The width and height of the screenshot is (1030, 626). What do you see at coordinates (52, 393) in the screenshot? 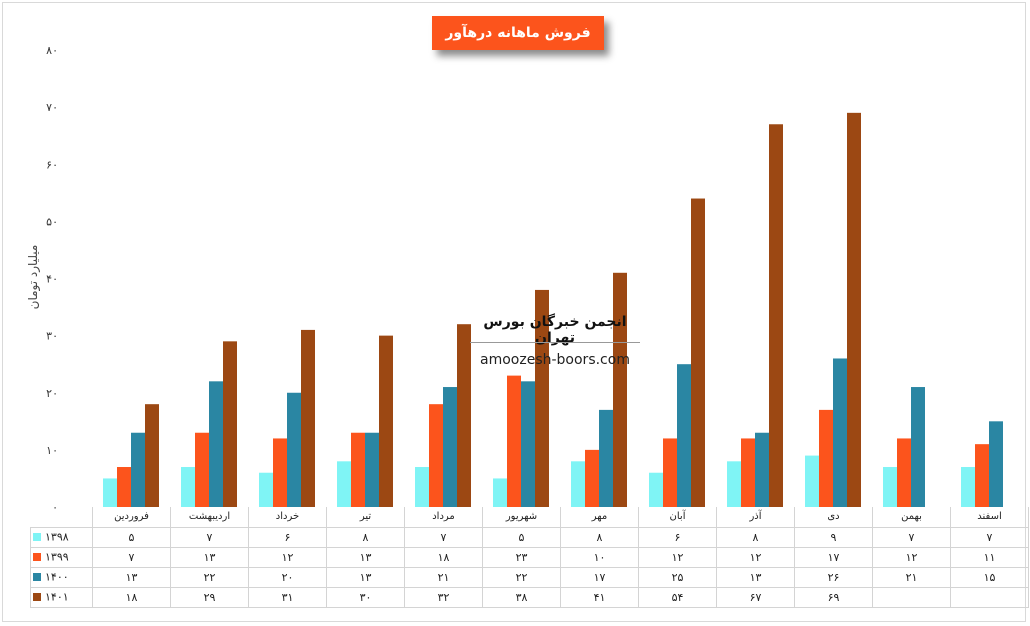
I see `y-tick-label: ۲۰` at bounding box center [52, 393].